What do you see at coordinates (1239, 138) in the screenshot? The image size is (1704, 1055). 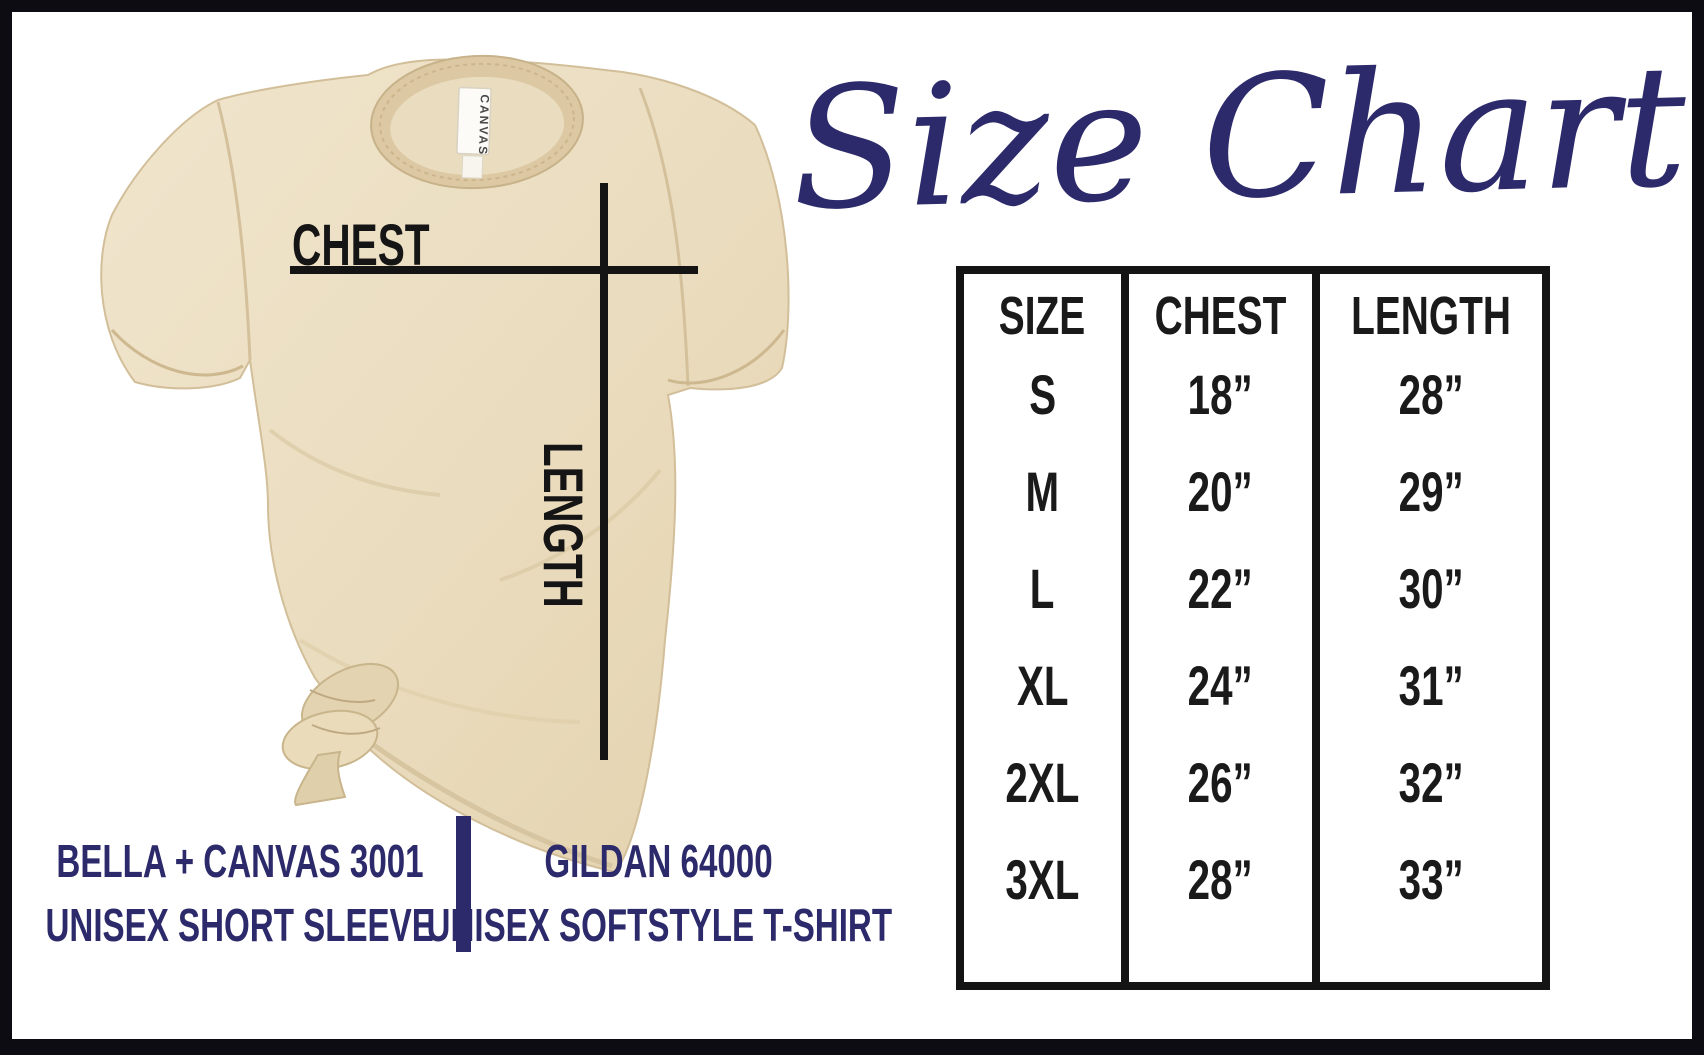 I see `page-title: Size Chart` at bounding box center [1239, 138].